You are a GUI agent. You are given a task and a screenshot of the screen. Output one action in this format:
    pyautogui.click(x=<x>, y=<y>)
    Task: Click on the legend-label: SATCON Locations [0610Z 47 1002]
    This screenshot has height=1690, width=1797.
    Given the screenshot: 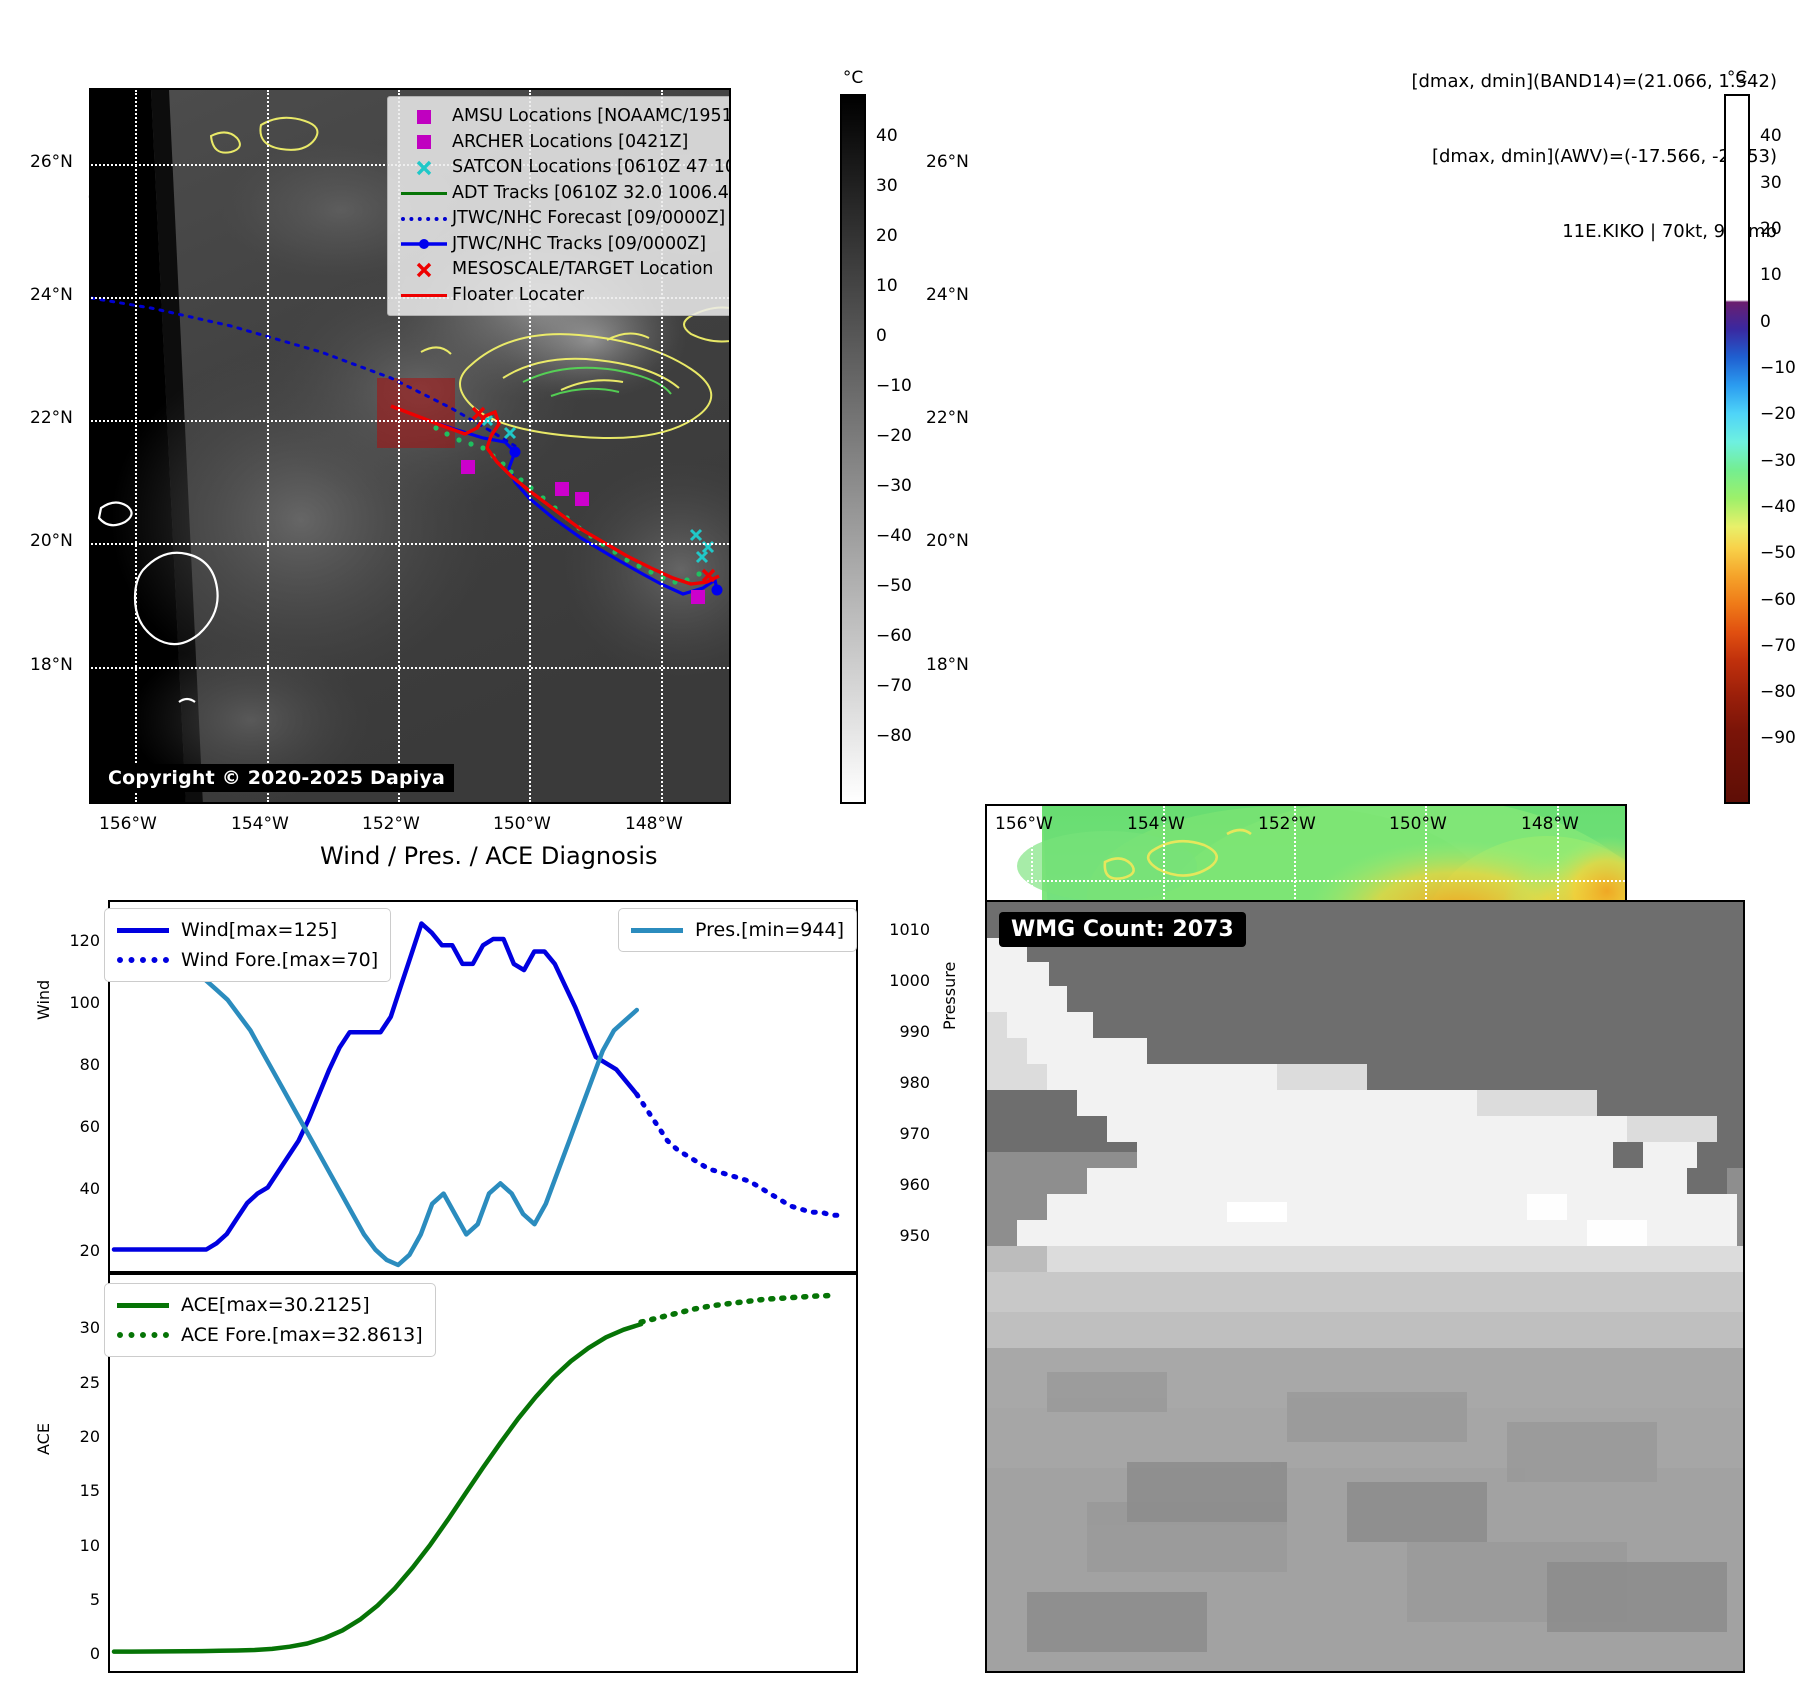 What is the action you would take?
    pyautogui.click(x=590, y=167)
    